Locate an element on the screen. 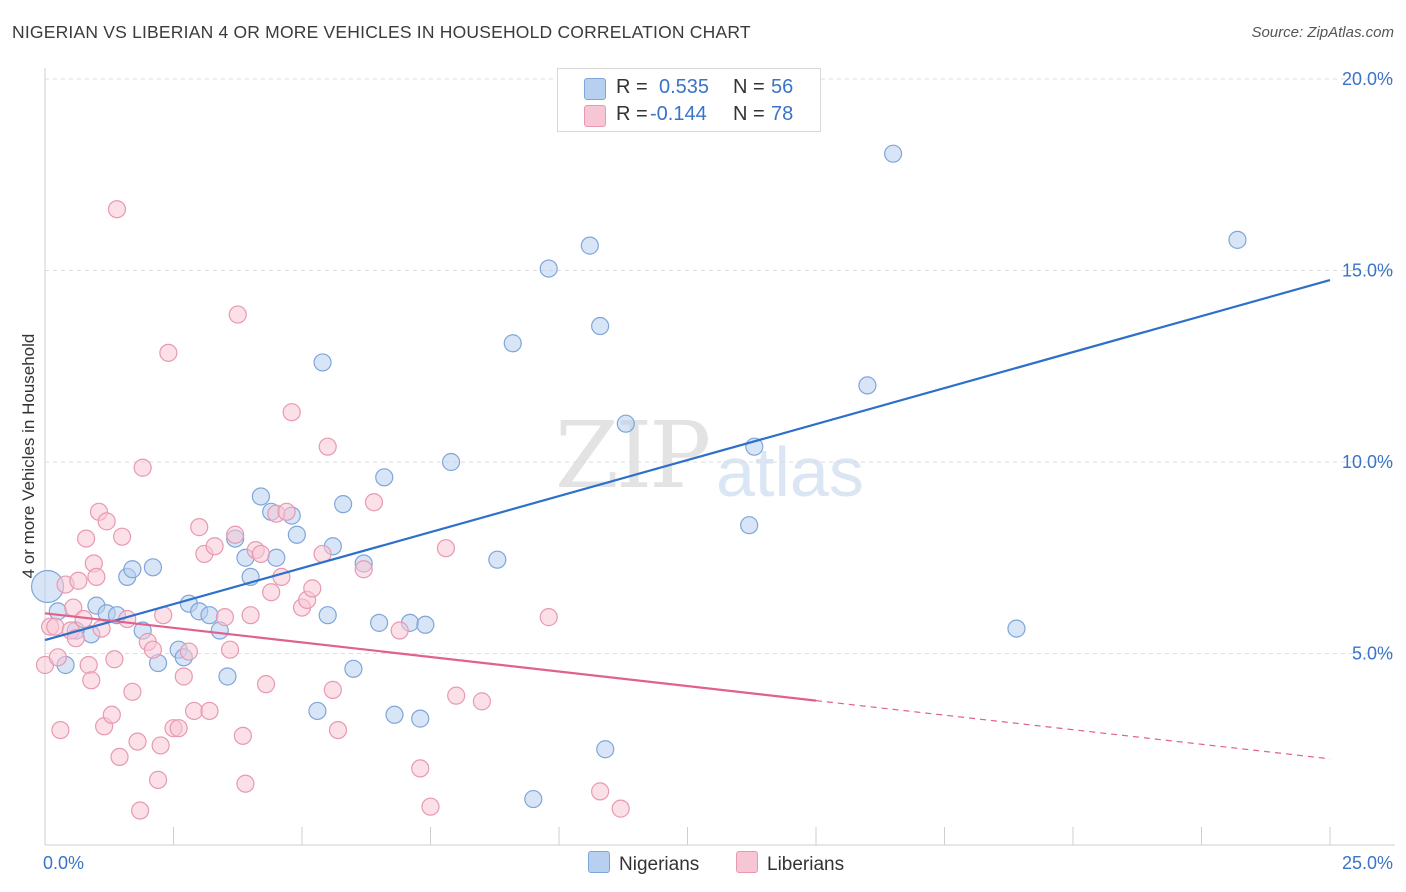  nigerians-legend-swatch is located at coordinates (599, 862).